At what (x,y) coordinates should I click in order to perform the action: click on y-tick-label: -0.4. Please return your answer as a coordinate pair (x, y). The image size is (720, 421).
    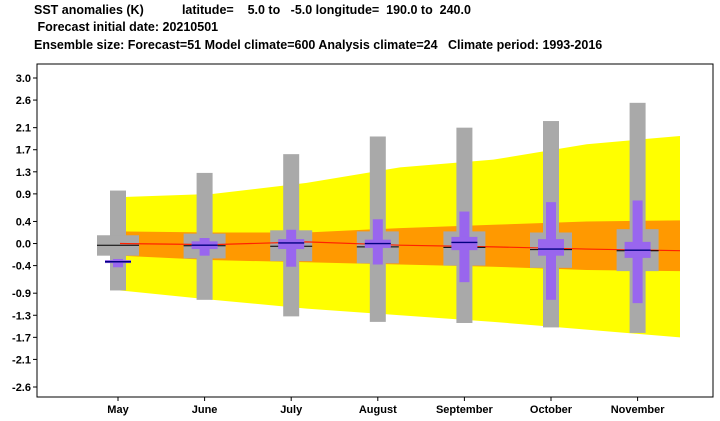
    Looking at the image, I should click on (22, 267).